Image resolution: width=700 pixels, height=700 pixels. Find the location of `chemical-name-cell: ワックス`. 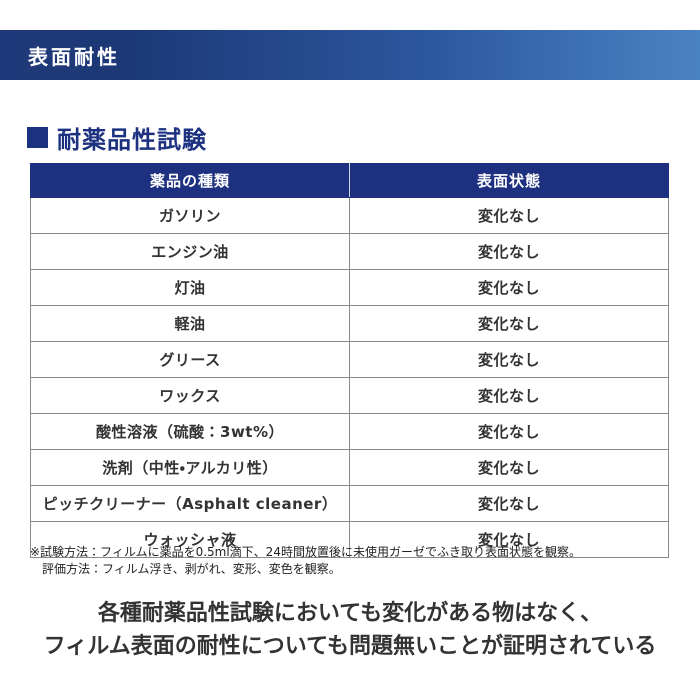

chemical-name-cell: ワックス is located at coordinates (190, 395).